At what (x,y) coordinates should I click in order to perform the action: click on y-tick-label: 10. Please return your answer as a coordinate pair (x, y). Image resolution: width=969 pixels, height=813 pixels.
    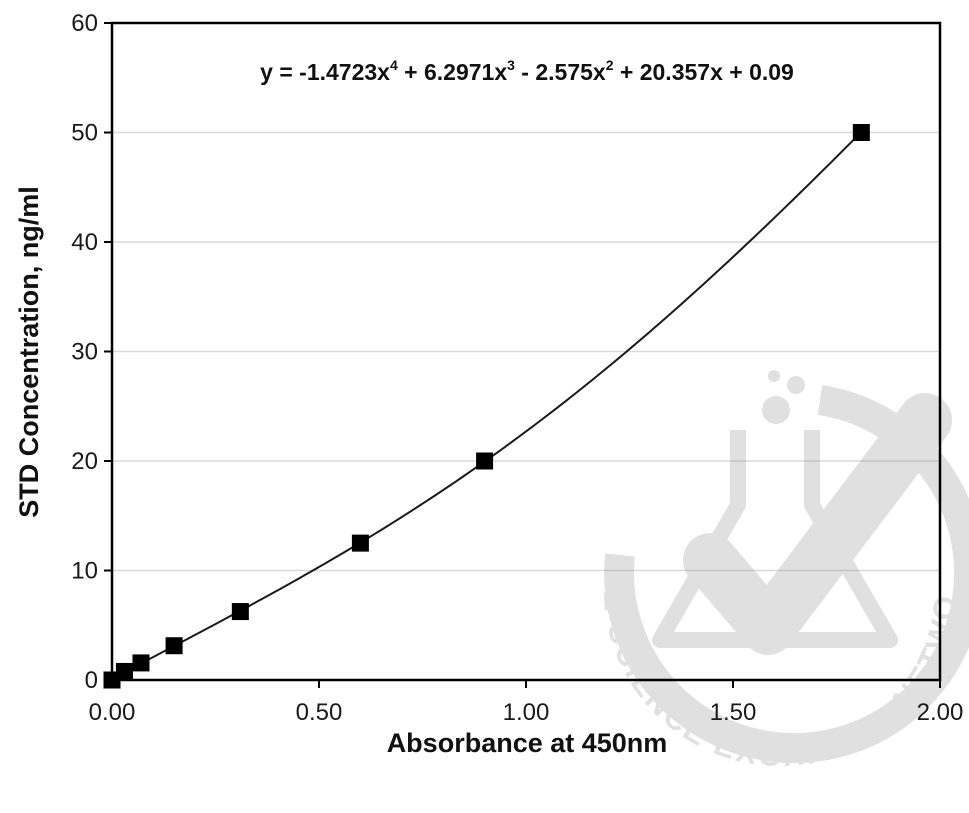
    Looking at the image, I should click on (84, 571).